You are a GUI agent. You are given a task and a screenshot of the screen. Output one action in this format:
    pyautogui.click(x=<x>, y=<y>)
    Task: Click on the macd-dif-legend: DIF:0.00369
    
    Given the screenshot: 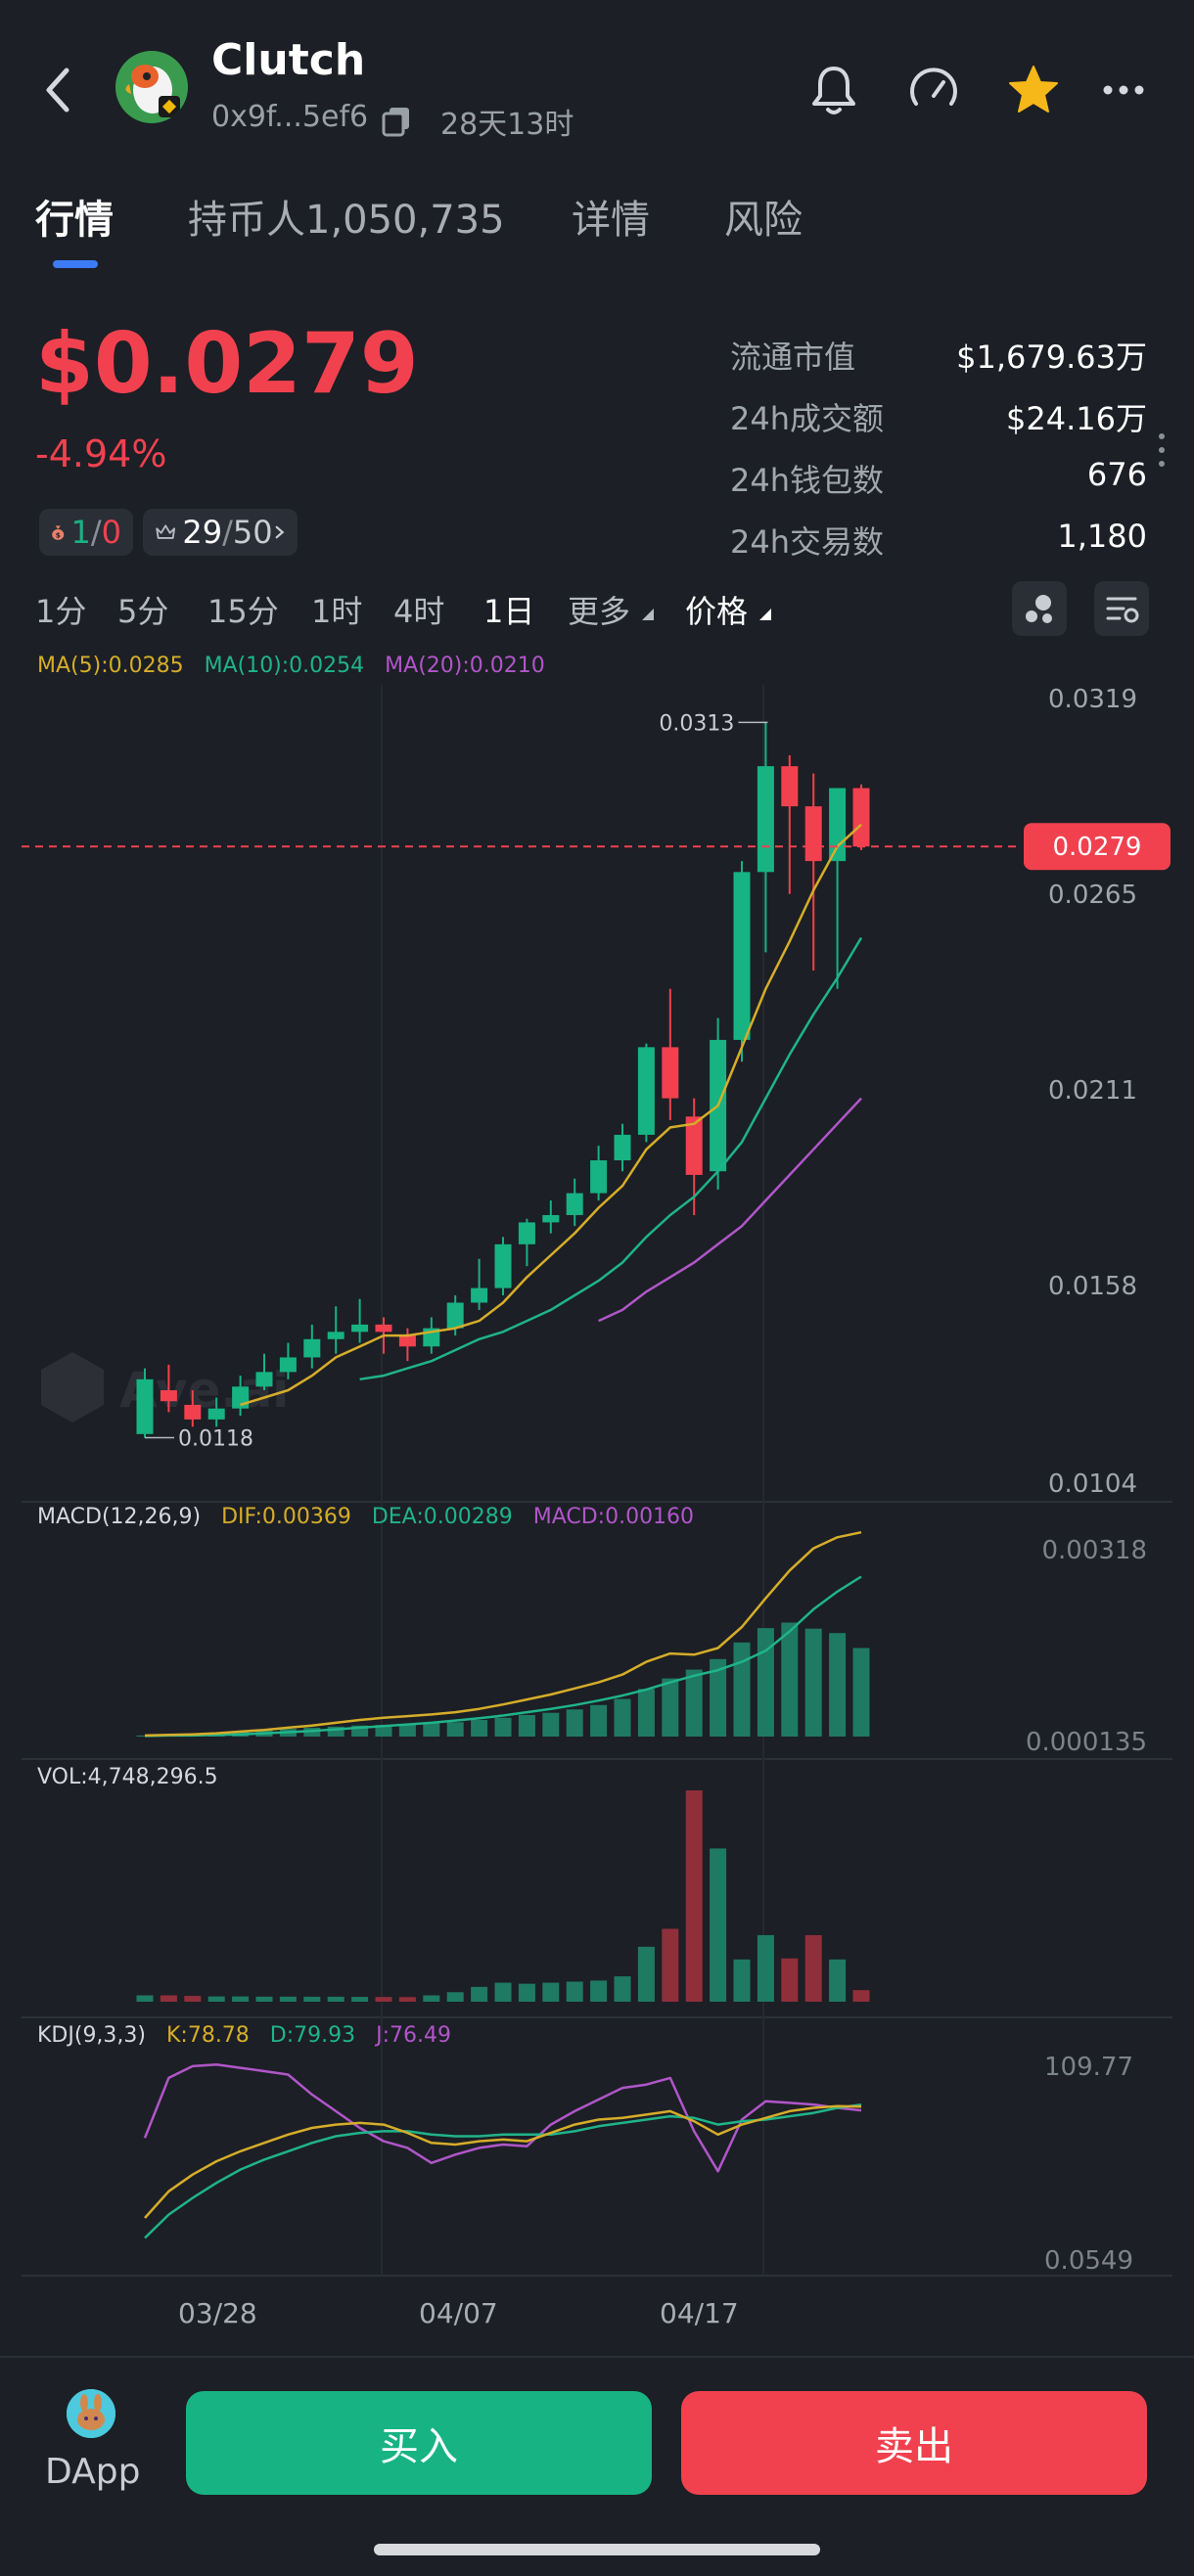 What is the action you would take?
    pyautogui.click(x=286, y=1517)
    